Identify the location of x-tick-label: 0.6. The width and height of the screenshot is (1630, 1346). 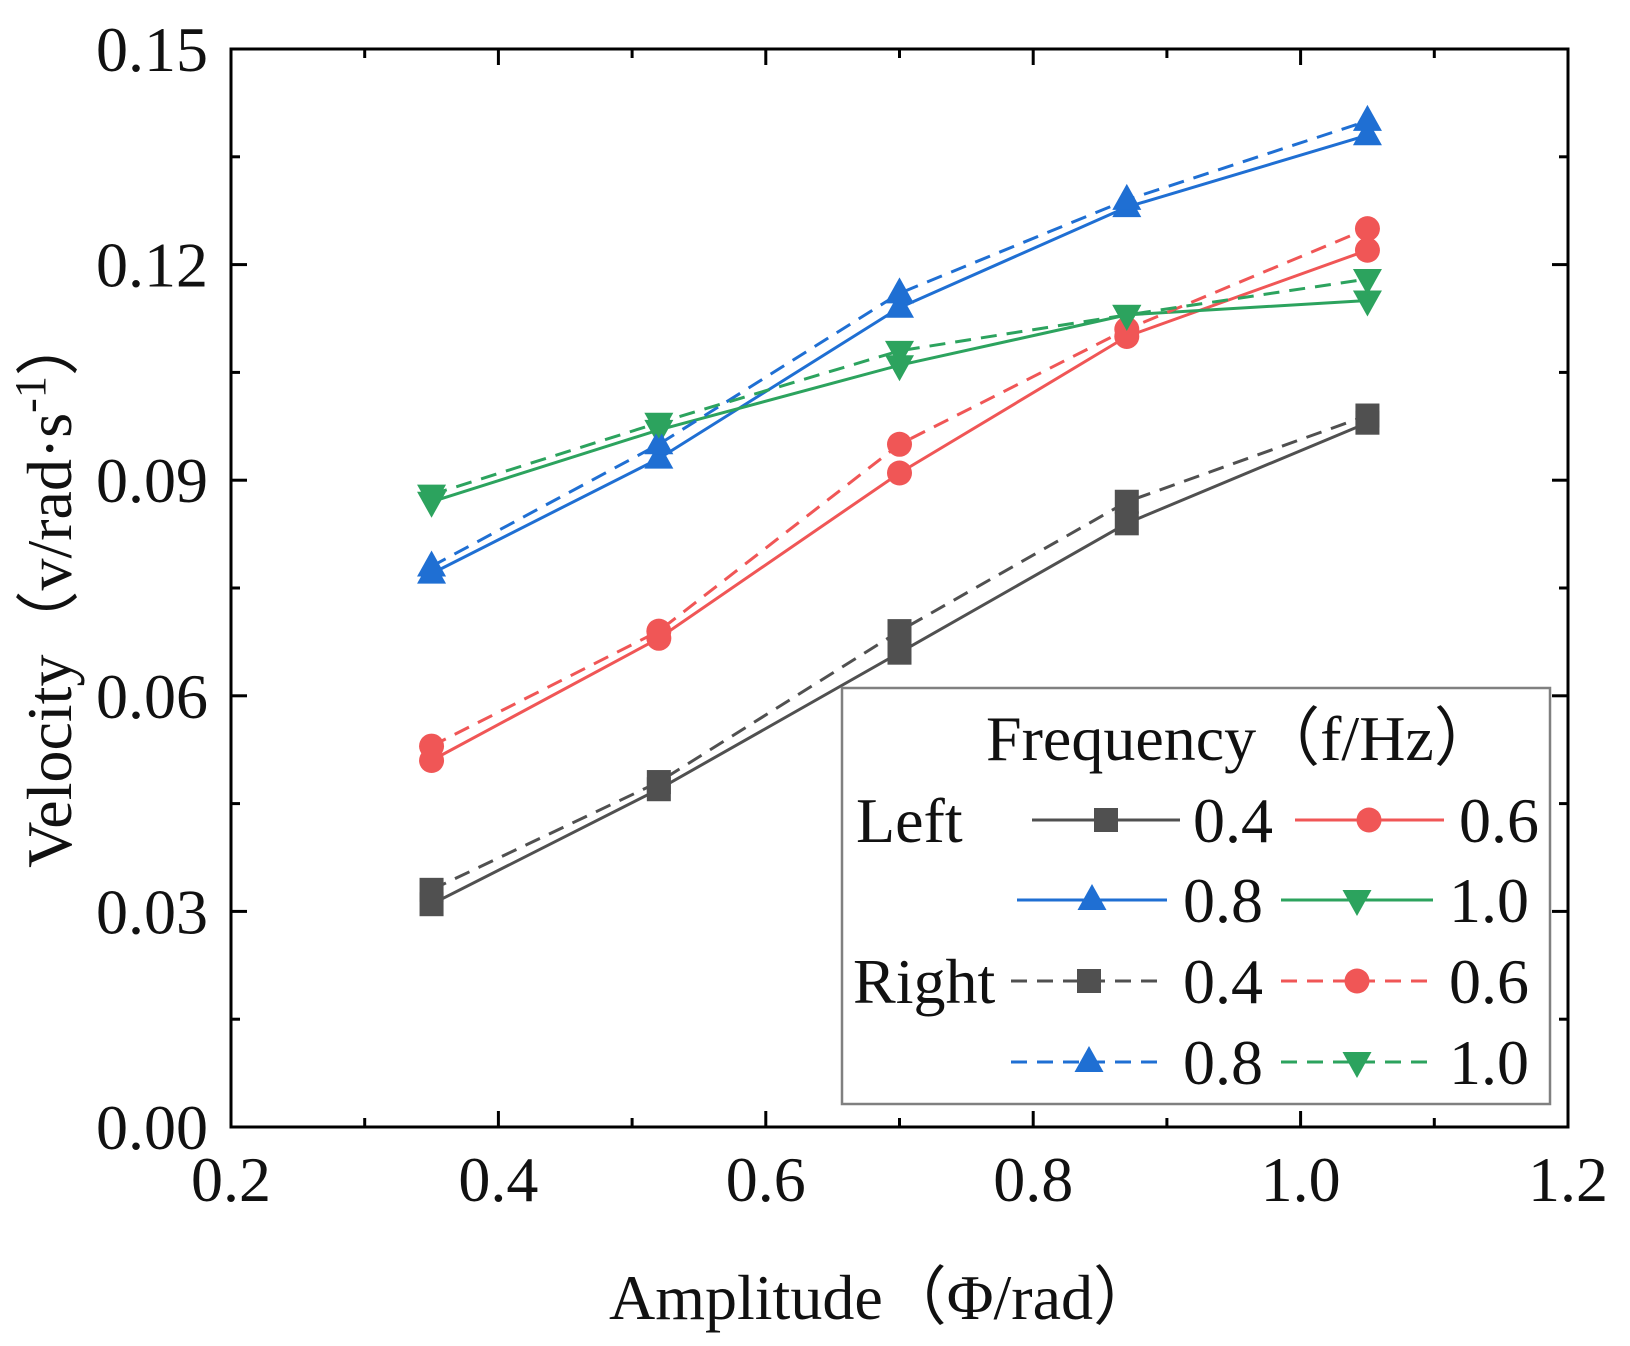
(766, 1179).